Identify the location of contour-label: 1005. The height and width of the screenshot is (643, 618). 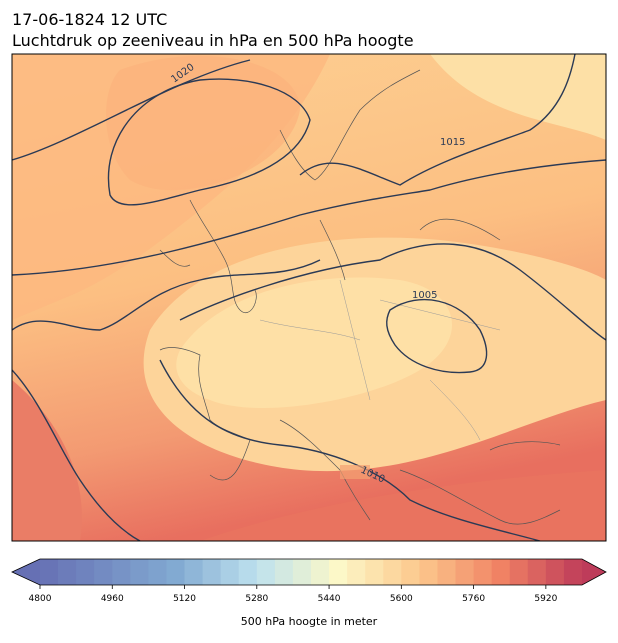
(424, 295).